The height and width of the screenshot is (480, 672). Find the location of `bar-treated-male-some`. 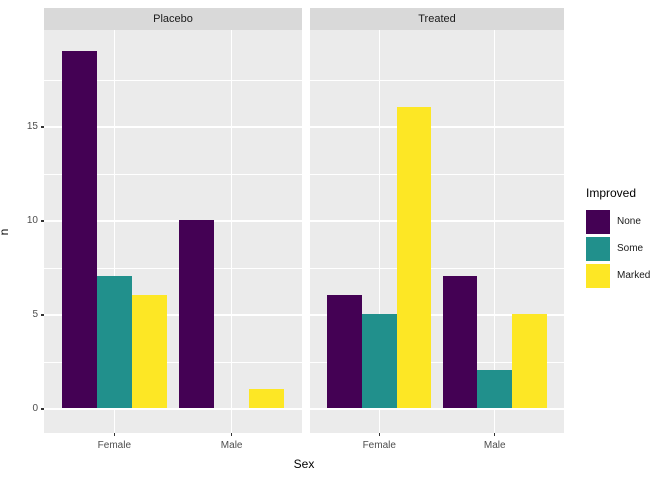

bar-treated-male-some is located at coordinates (495, 389).